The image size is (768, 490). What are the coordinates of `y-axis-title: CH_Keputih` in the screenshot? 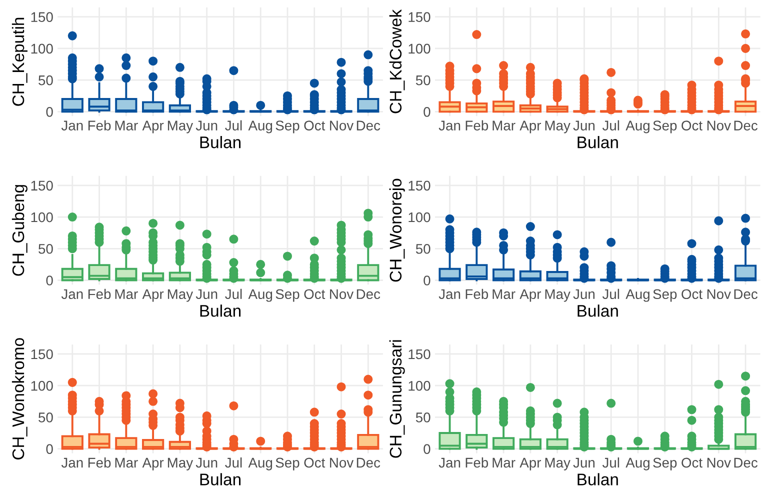 It's located at (20, 62).